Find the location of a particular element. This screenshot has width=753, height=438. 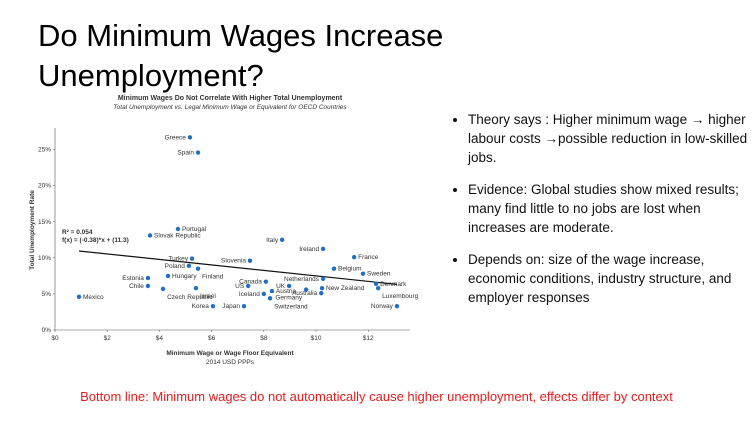

slide-title: Do Minimum Wages Increase Unemployment? is located at coordinates (240, 56).